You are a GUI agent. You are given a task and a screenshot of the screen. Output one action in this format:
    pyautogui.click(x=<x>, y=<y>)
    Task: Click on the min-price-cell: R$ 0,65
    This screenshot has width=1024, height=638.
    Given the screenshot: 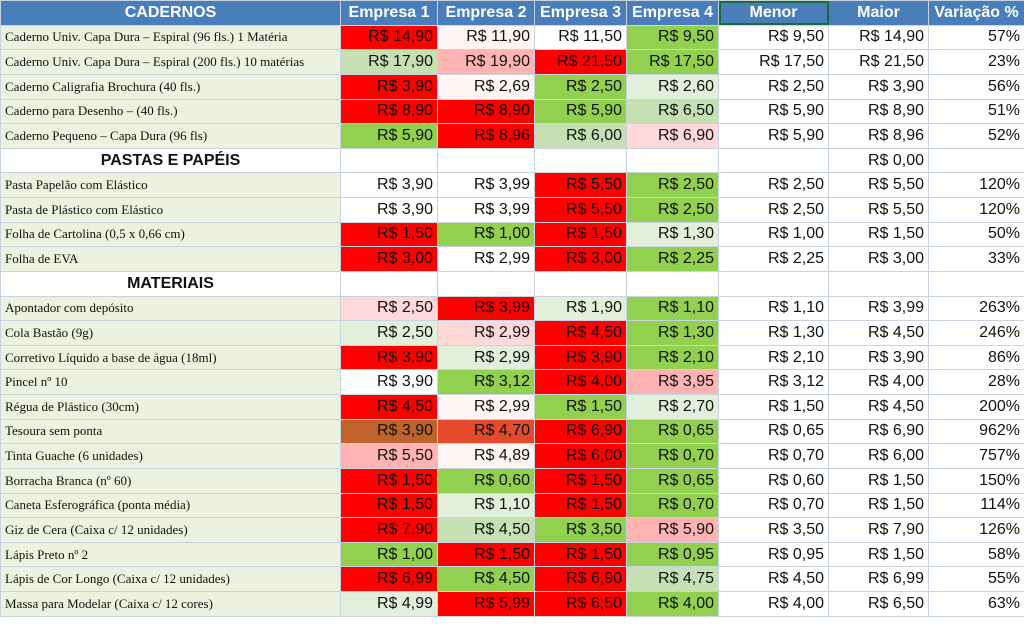 What is the action you would take?
    pyautogui.click(x=773, y=431)
    